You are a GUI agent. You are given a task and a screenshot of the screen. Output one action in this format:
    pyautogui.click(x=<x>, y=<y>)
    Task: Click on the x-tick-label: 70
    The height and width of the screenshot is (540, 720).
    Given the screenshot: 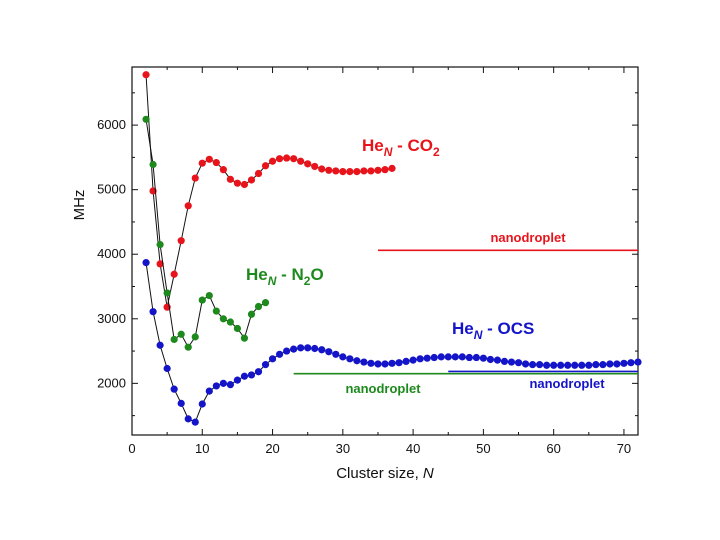 What is the action you would take?
    pyautogui.click(x=624, y=448)
    